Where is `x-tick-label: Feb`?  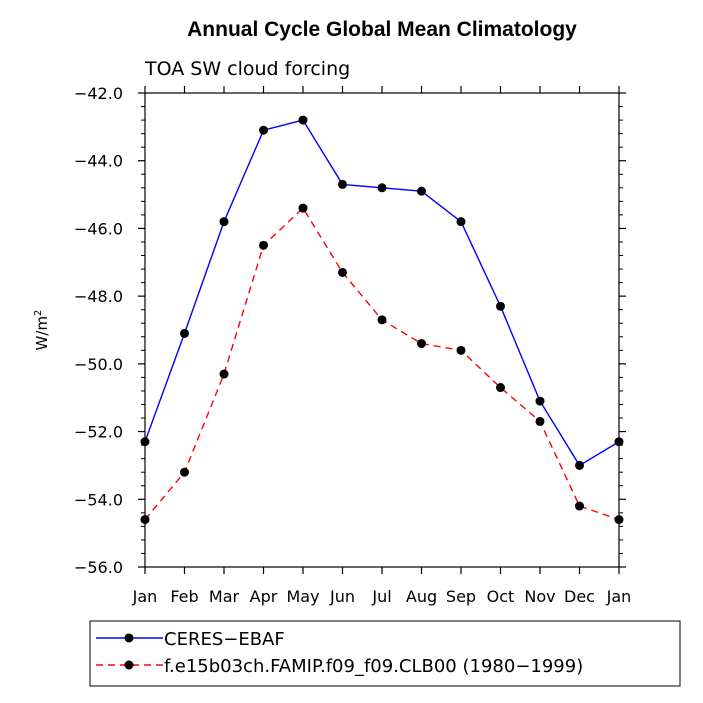 x-tick-label: Feb is located at coordinates (184, 596).